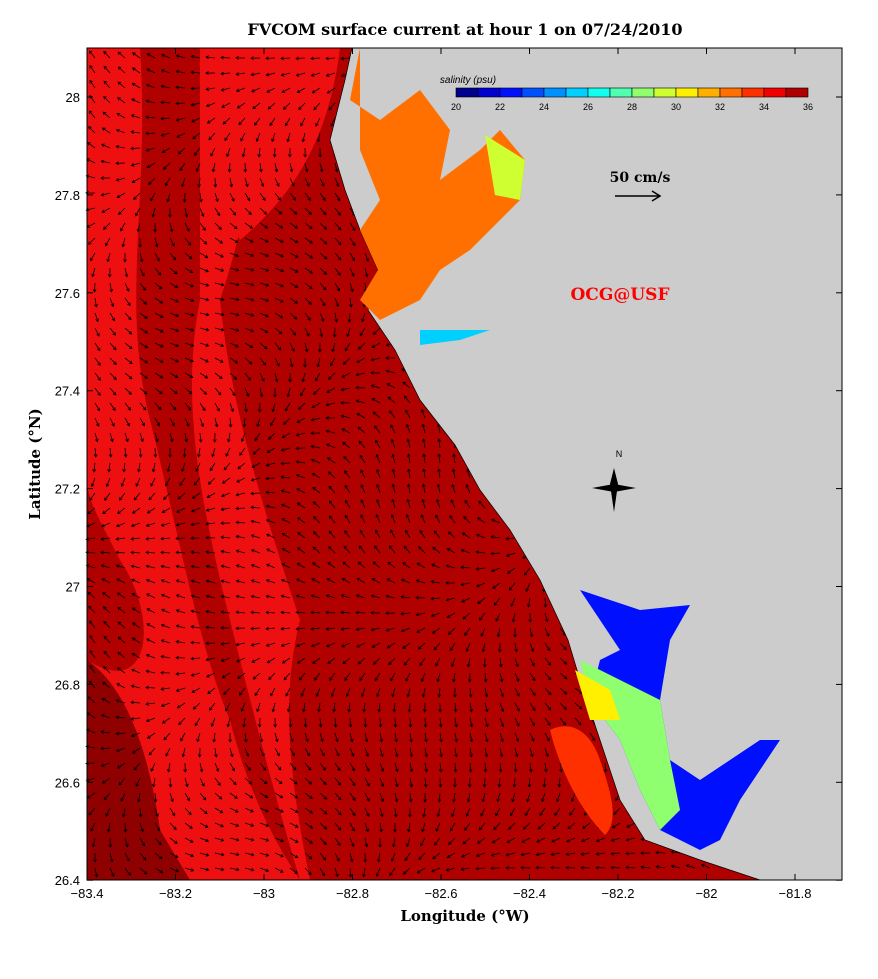 The image size is (878, 979). What do you see at coordinates (67, 391) in the screenshot?
I see `y-tick-label: 27.4` at bounding box center [67, 391].